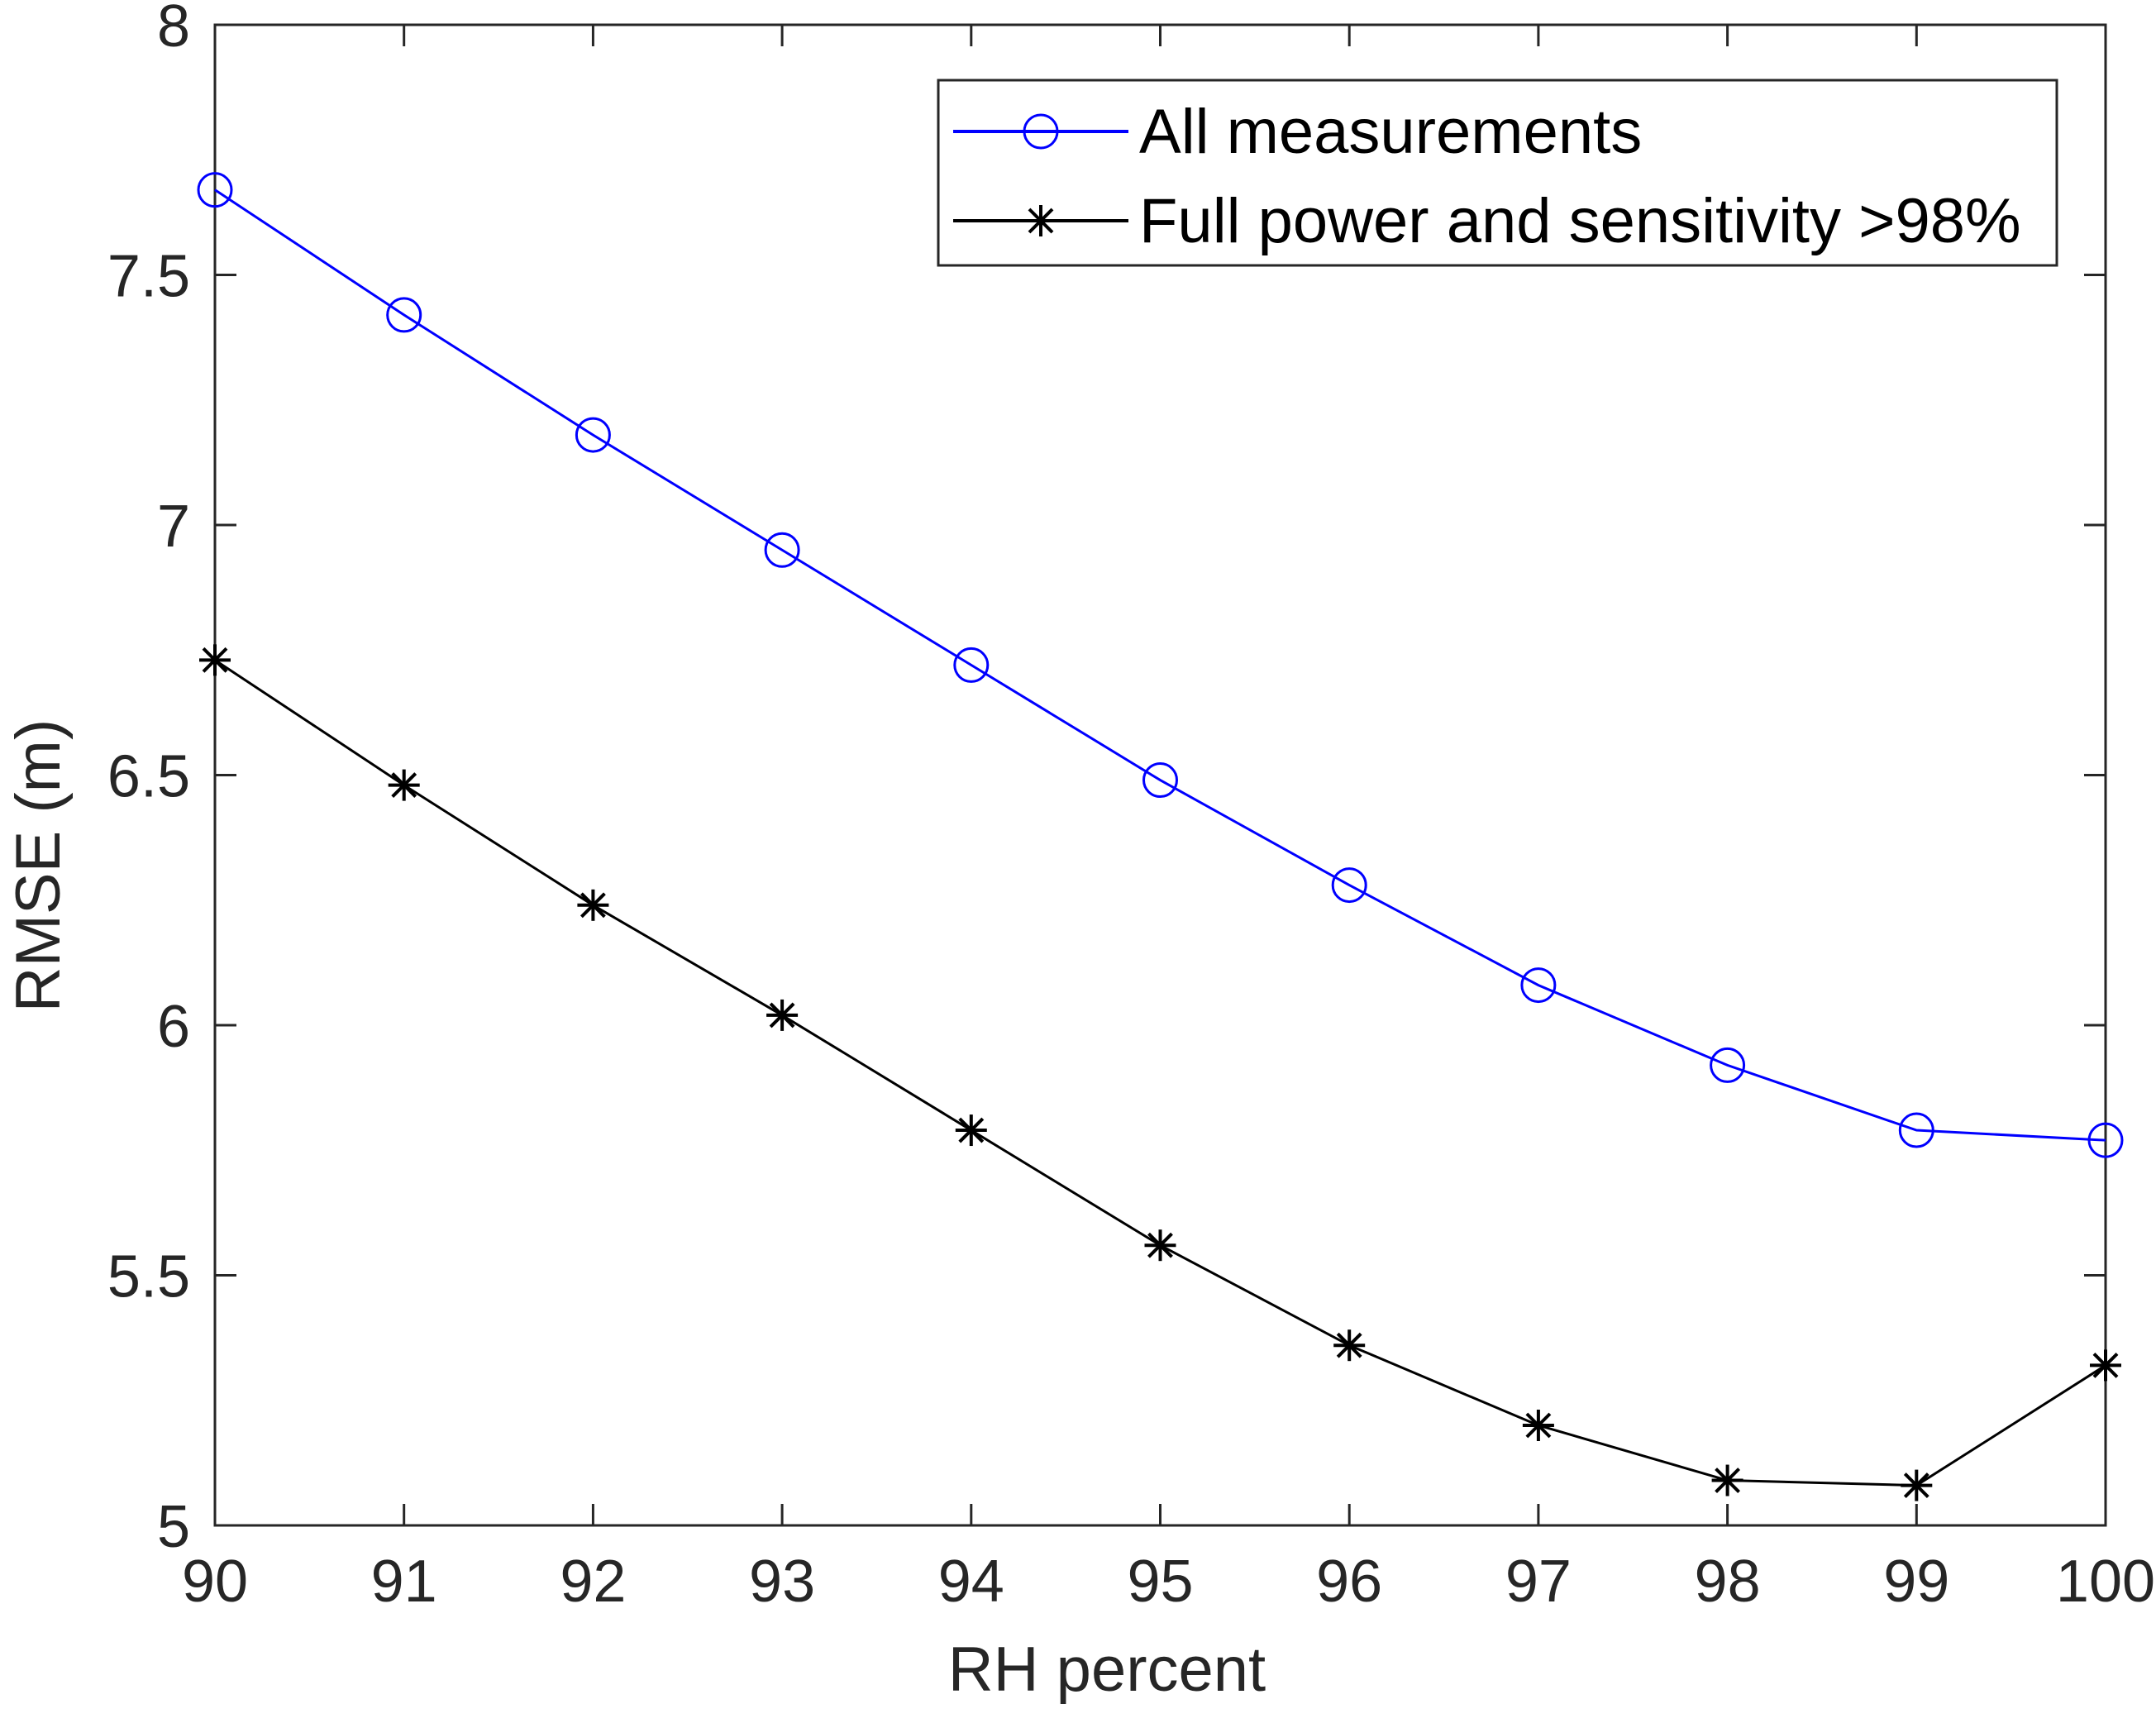 This screenshot has width=2156, height=1723. I want to click on x-tick-label: 90, so click(215, 1582).